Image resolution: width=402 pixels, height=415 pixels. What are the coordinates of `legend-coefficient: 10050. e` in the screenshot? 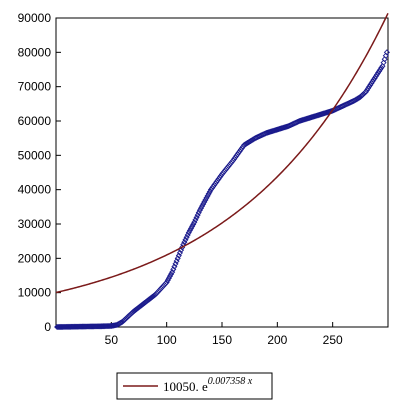 It's located at (185, 386).